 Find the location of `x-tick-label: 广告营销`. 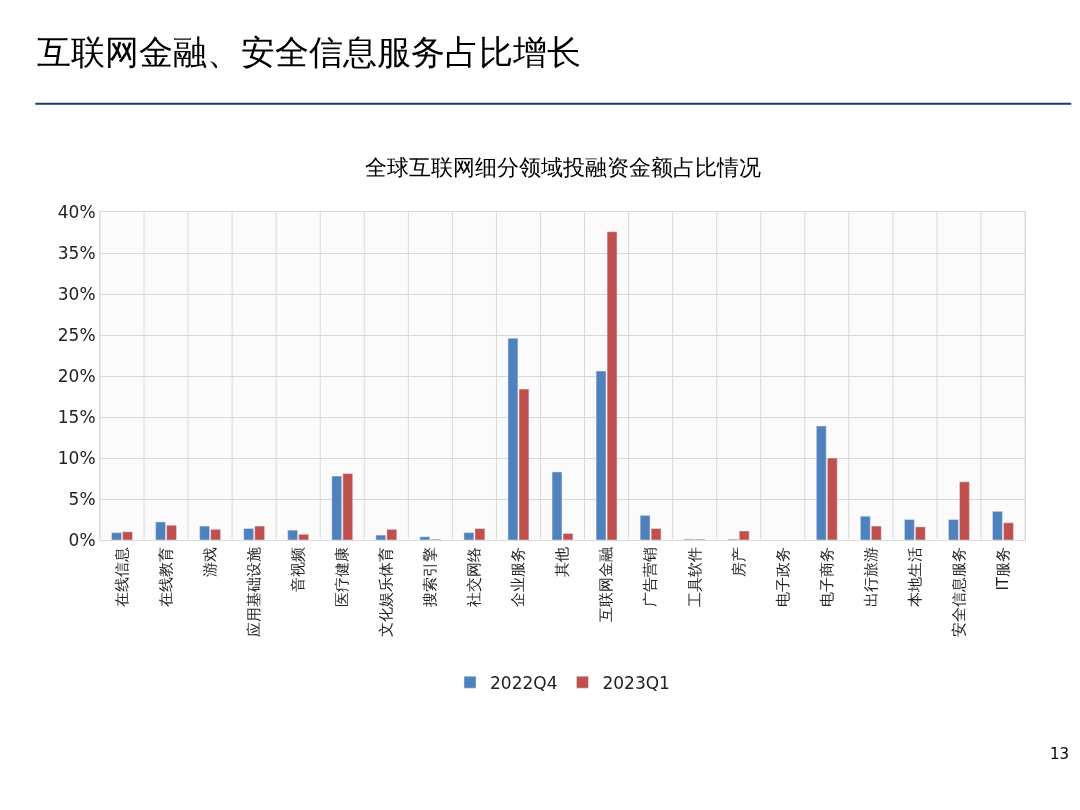

x-tick-label: 广告营销 is located at coordinates (650, 577).